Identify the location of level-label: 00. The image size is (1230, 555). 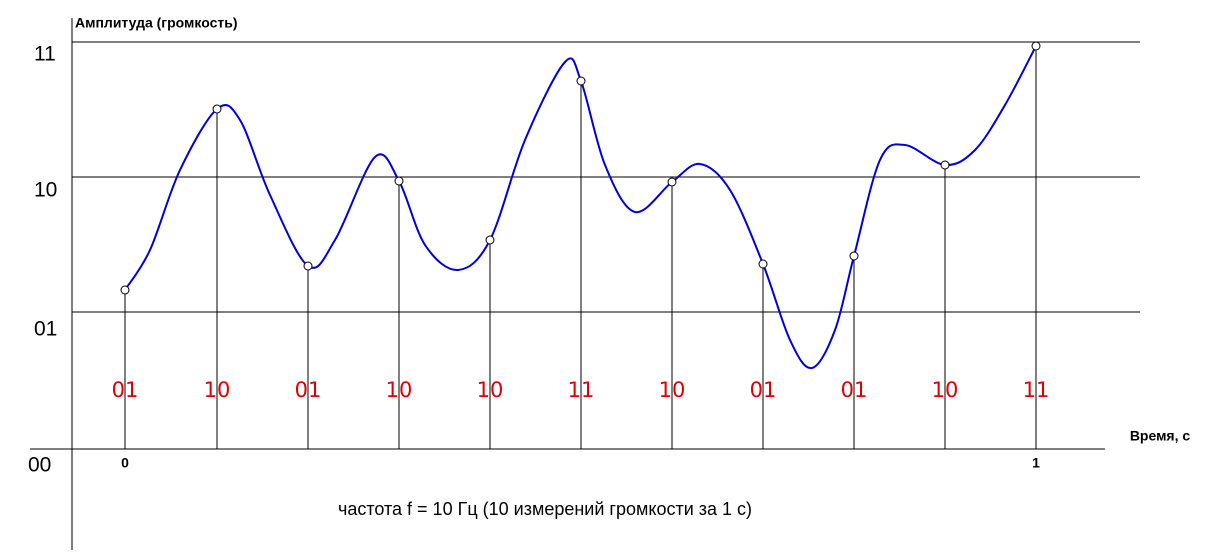
(39, 465).